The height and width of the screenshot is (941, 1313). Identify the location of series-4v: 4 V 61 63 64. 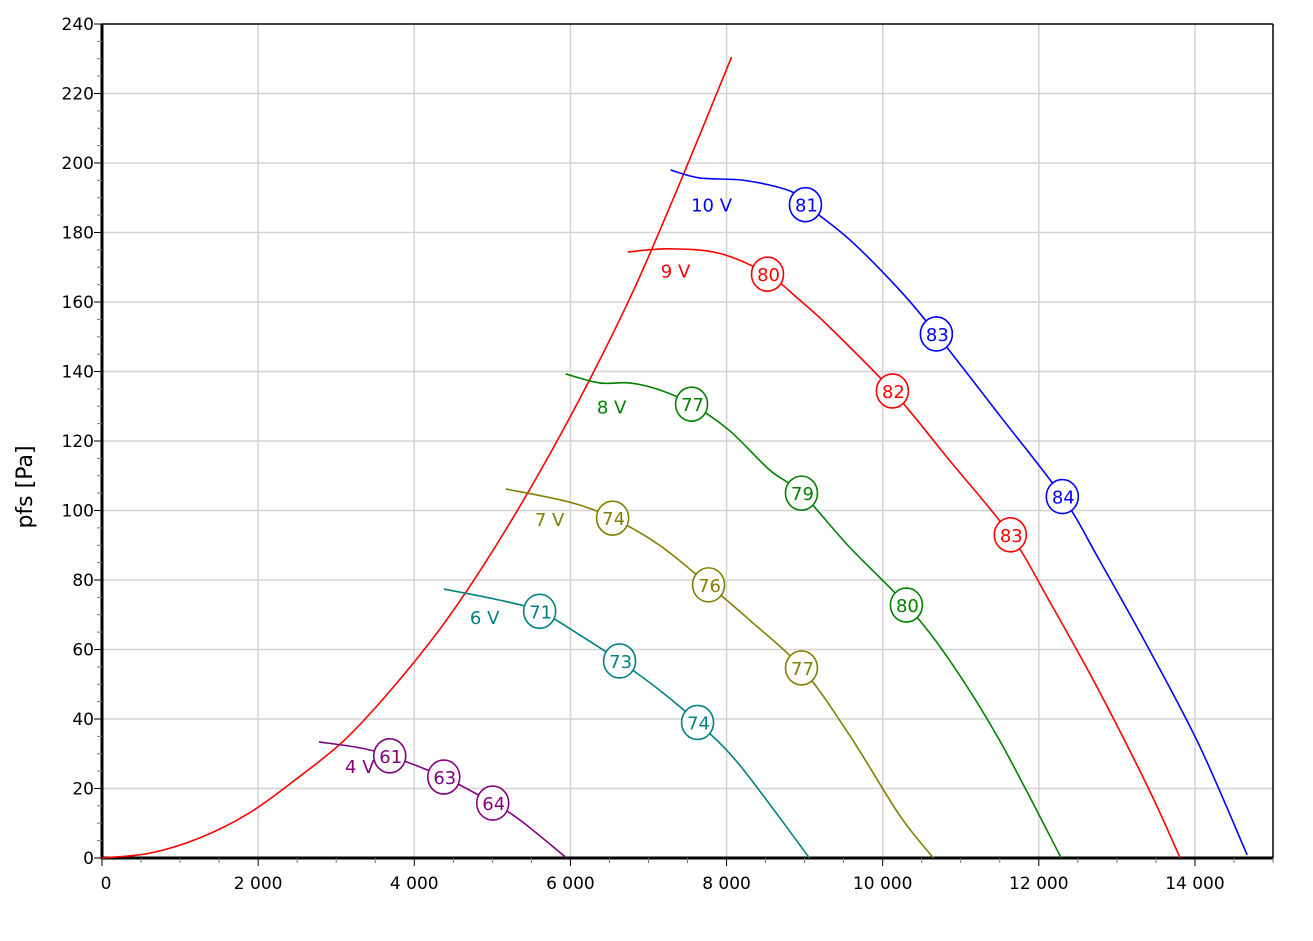
(443, 798).